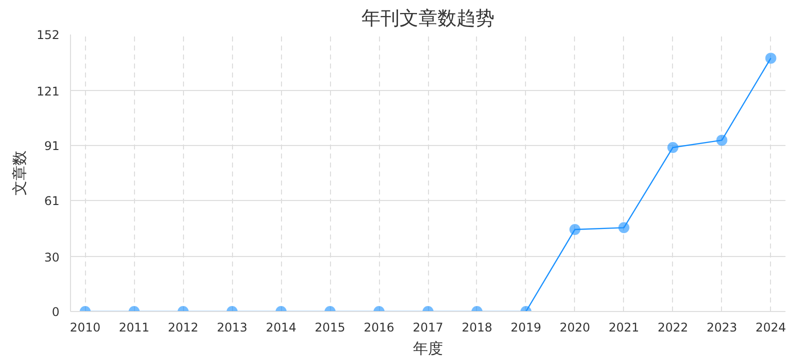 This screenshot has width=810, height=360. Describe the element at coordinates (52, 257) in the screenshot. I see `y-tick-label: 30` at that location.